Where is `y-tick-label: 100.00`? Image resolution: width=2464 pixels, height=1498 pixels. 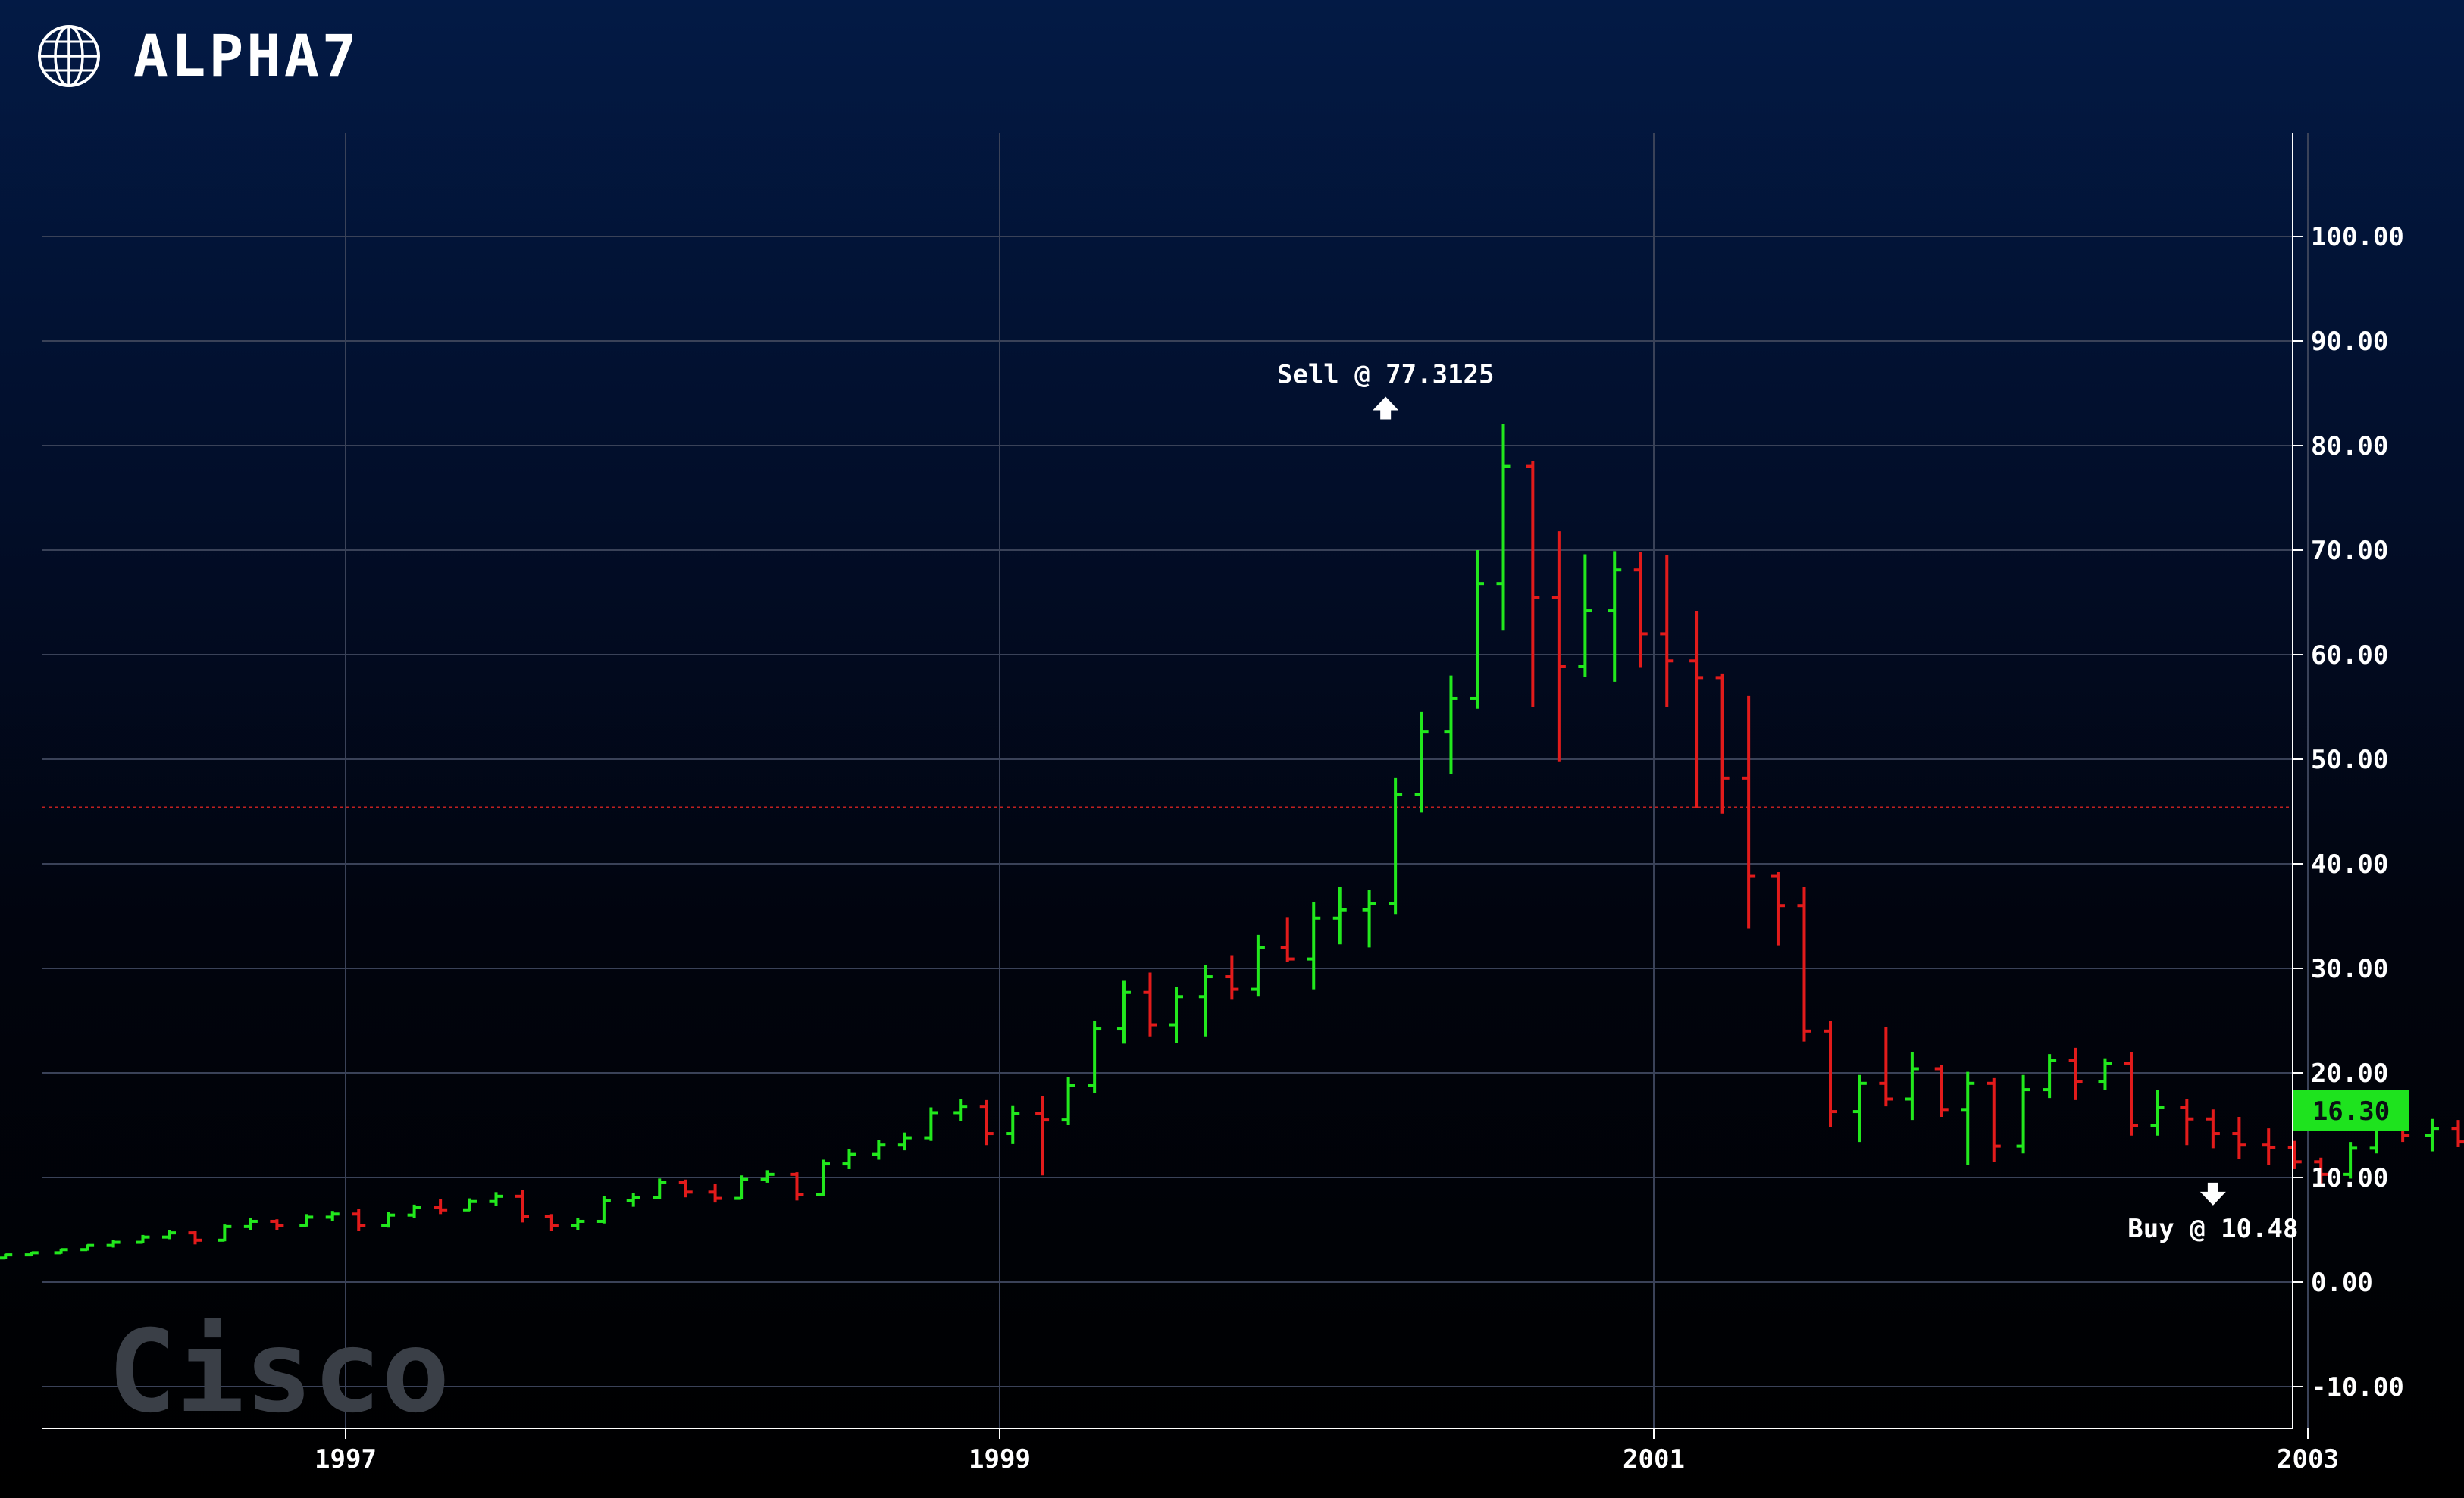 y-tick-label: 100.00 is located at coordinates (2357, 237).